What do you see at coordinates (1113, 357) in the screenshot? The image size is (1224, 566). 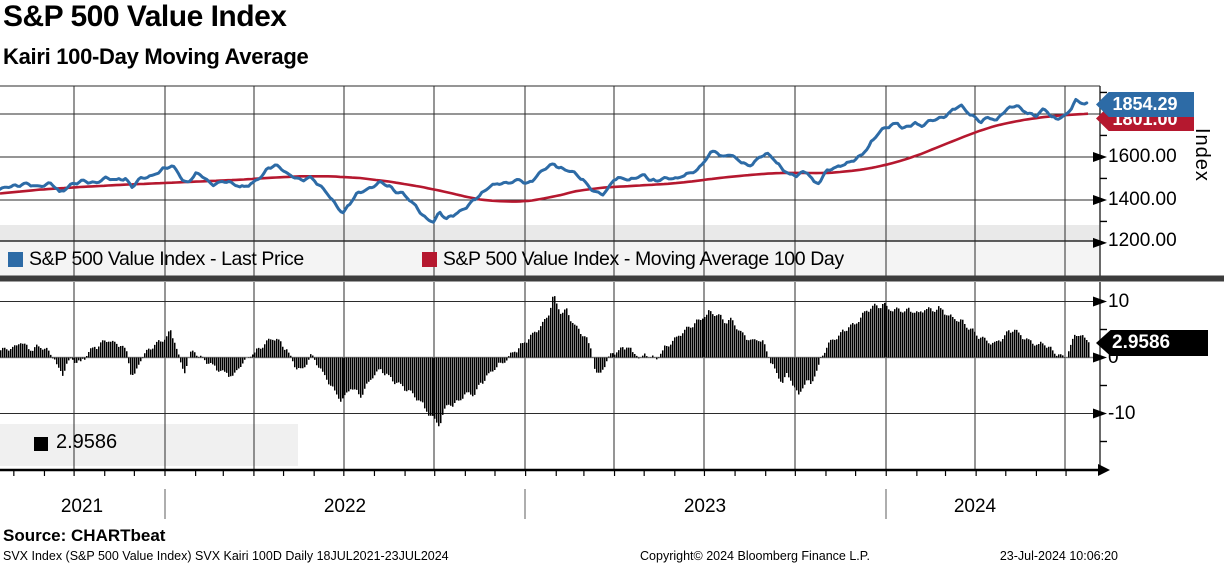 I see `kairi-tick-zero: 0` at bounding box center [1113, 357].